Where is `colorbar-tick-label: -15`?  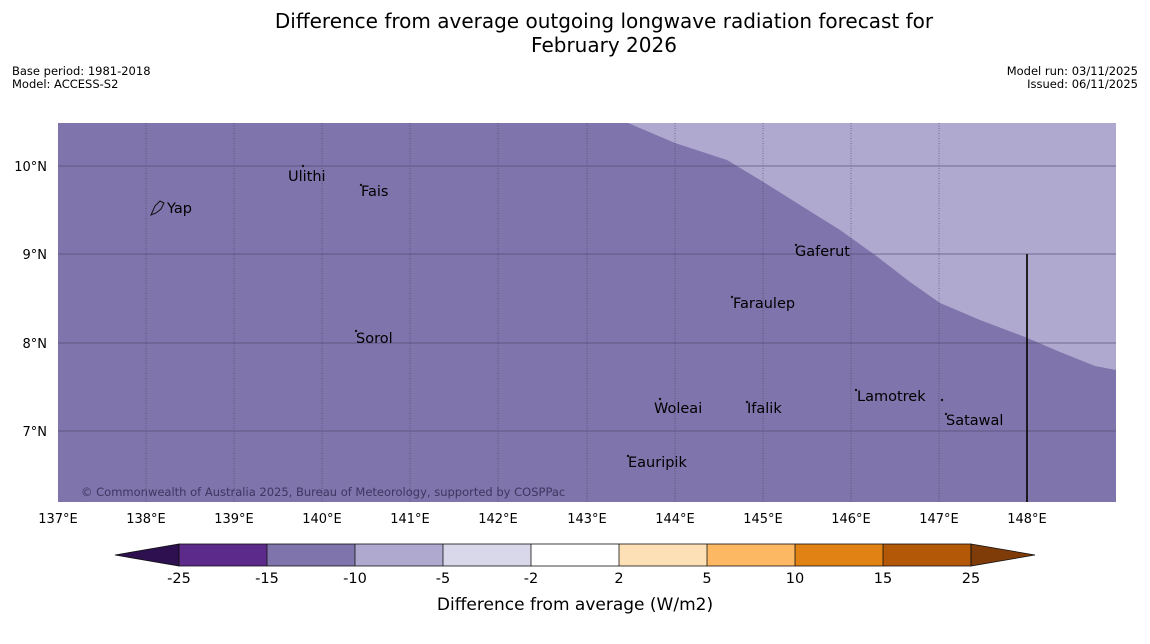 colorbar-tick-label: -15 is located at coordinates (267, 579).